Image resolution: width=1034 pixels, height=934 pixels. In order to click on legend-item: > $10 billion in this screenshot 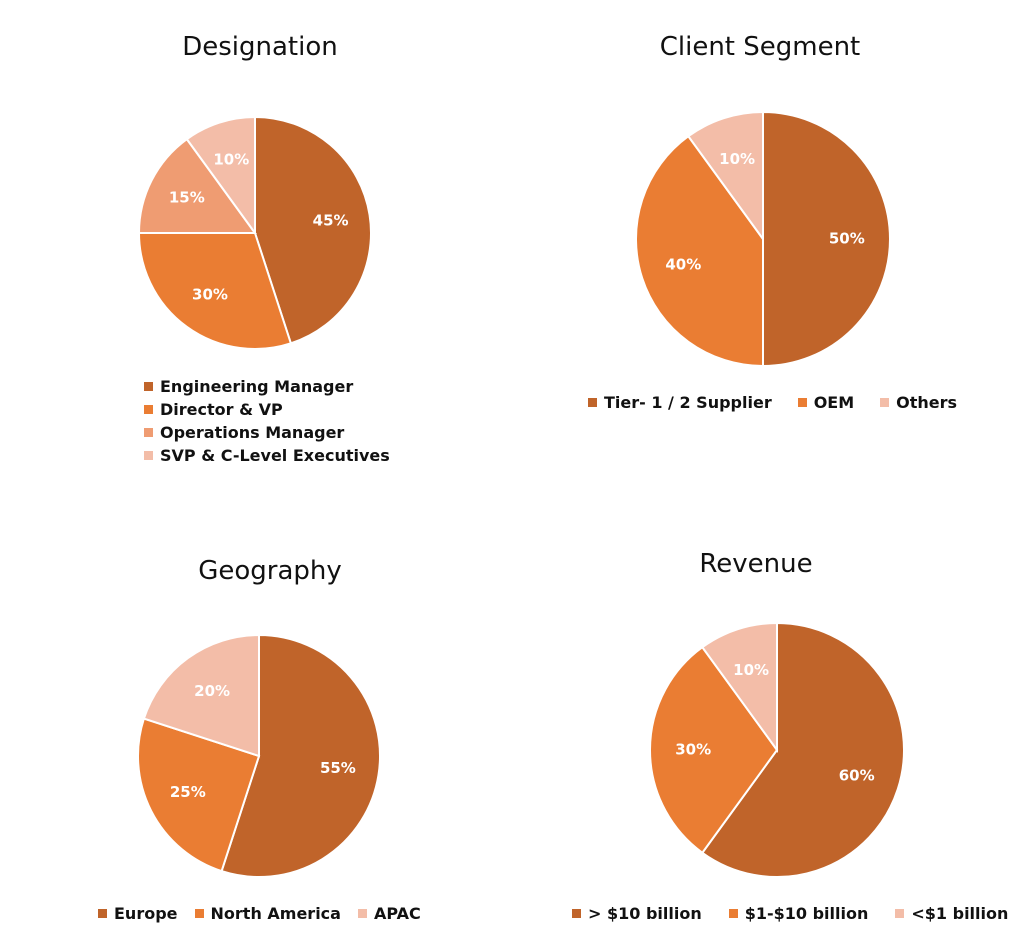, I will do `click(637, 913)`.